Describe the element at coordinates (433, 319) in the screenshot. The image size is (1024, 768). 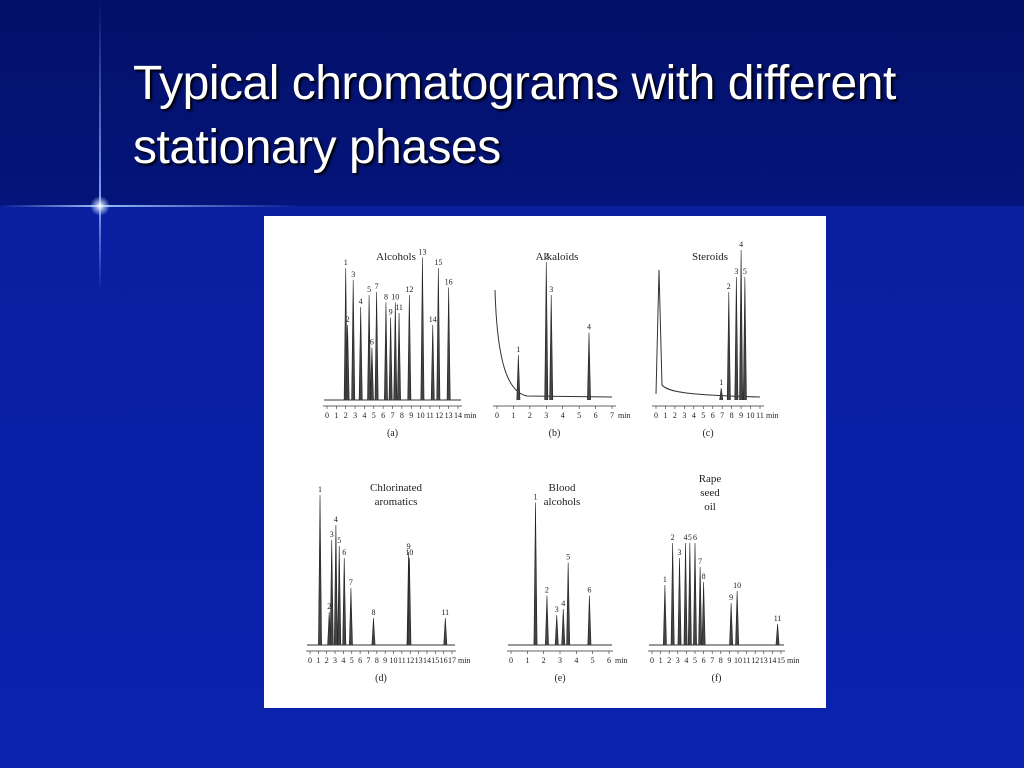
I see `peak-label: 14` at that location.